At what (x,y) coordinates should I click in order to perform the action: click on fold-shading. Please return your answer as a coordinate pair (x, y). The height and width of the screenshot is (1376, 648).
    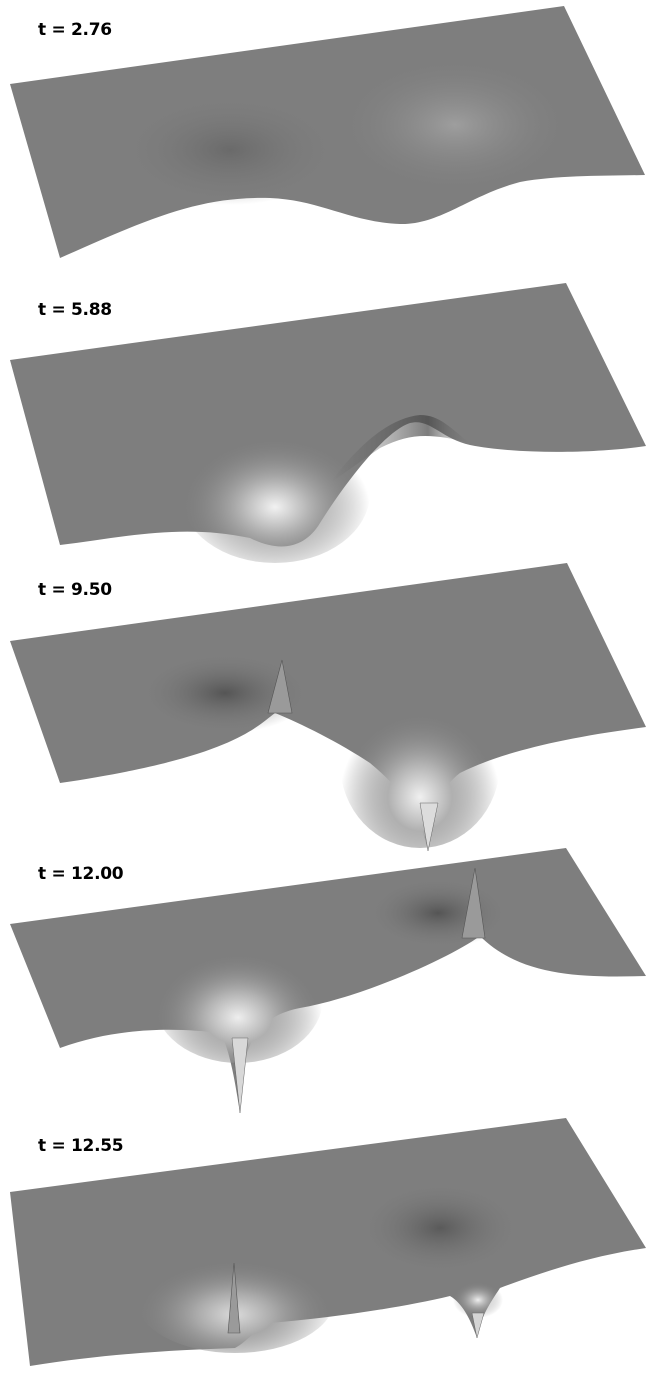
    Looking at the image, I should click on (400, 449).